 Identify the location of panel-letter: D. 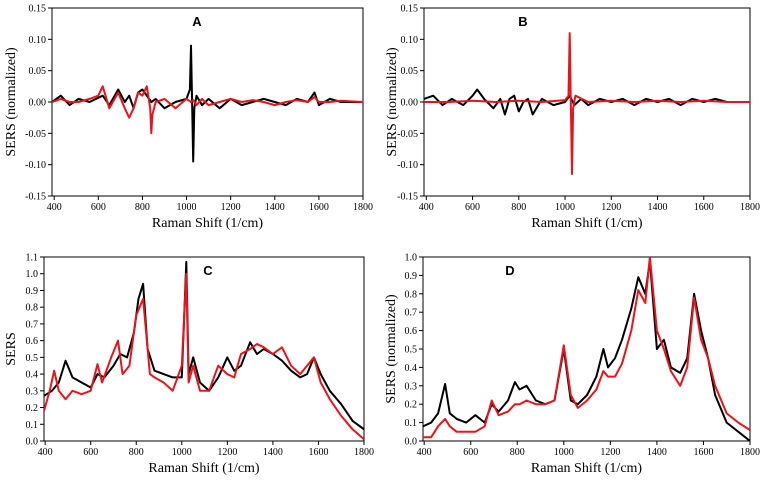
(509, 270).